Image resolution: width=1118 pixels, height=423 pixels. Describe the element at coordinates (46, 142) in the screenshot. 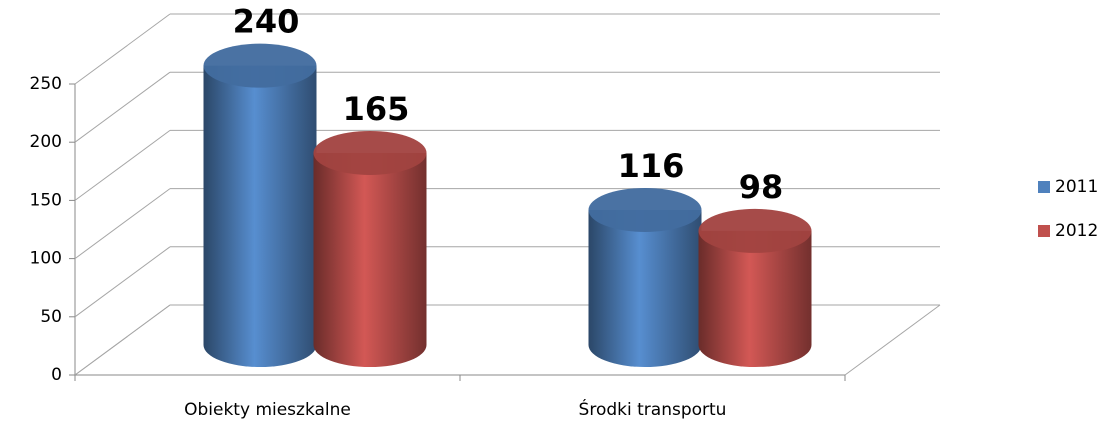

I see `y-tick-label: 200` at that location.